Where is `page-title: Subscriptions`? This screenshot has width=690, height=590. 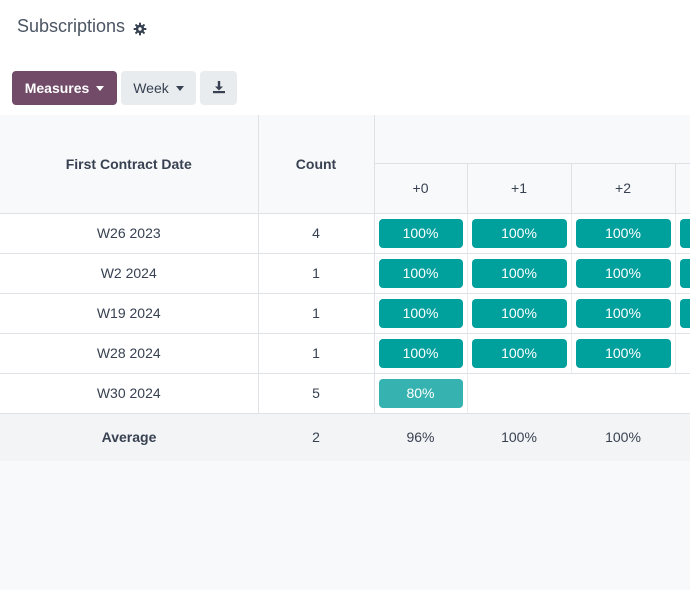
page-title: Subscriptions is located at coordinates (71, 26).